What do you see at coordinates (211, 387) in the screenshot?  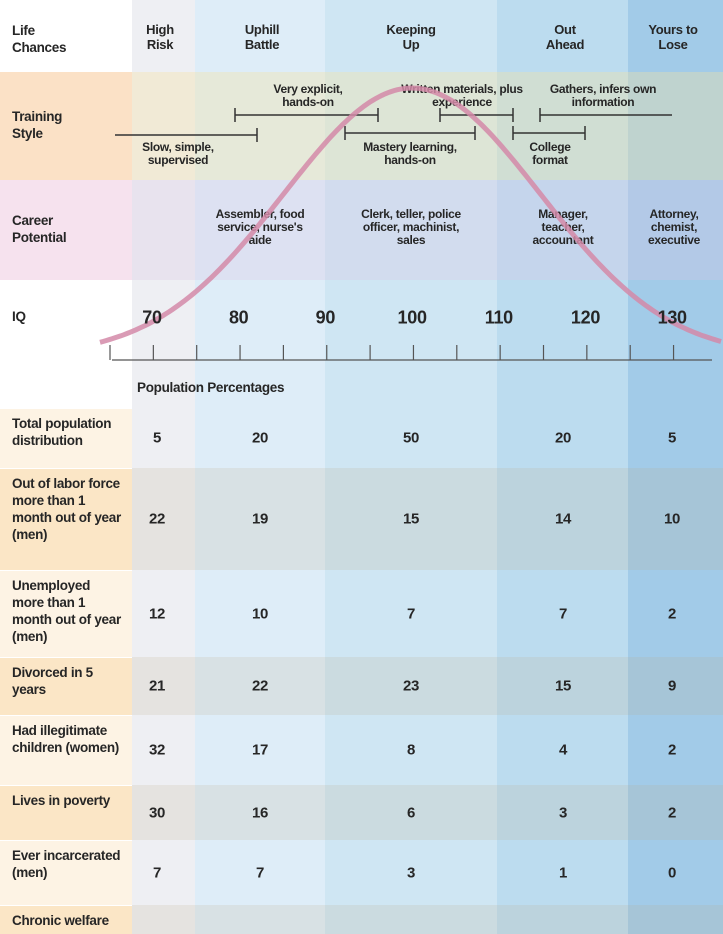 I see `section-label: Population Percentages` at bounding box center [211, 387].